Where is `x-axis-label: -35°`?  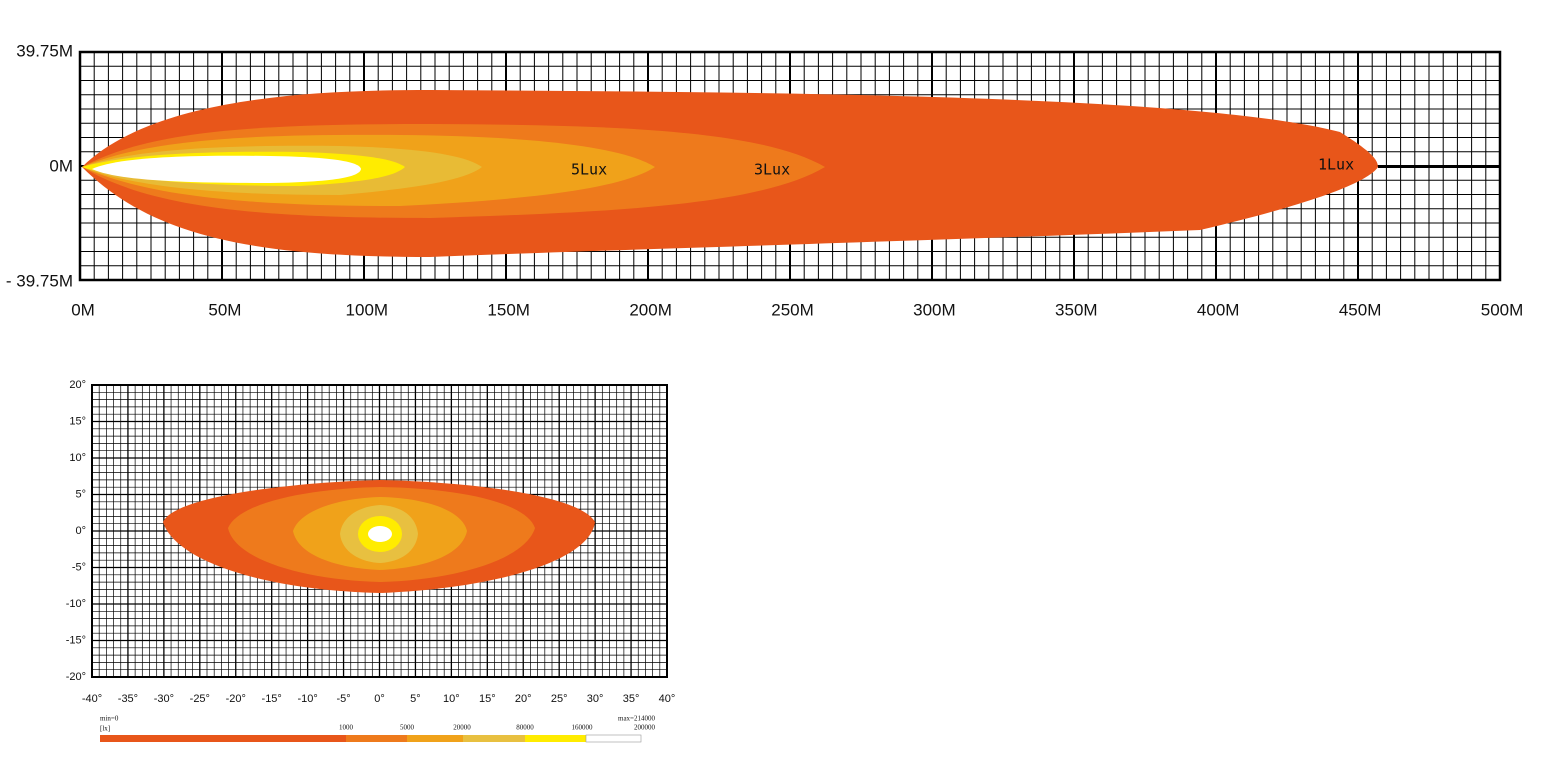
x-axis-label: -35° is located at coordinates (128, 699).